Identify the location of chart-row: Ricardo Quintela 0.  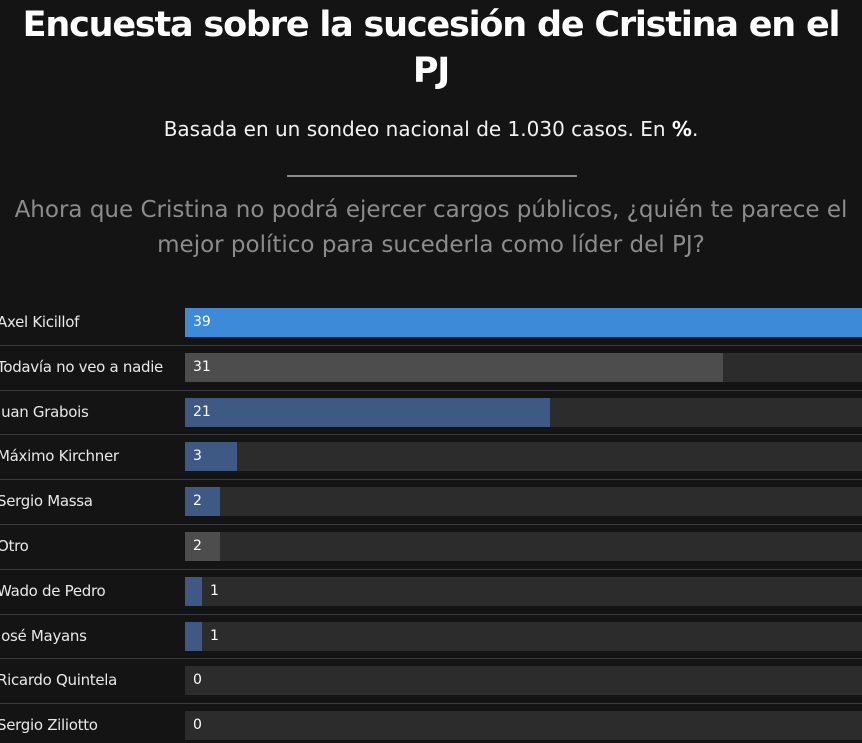
(431, 680).